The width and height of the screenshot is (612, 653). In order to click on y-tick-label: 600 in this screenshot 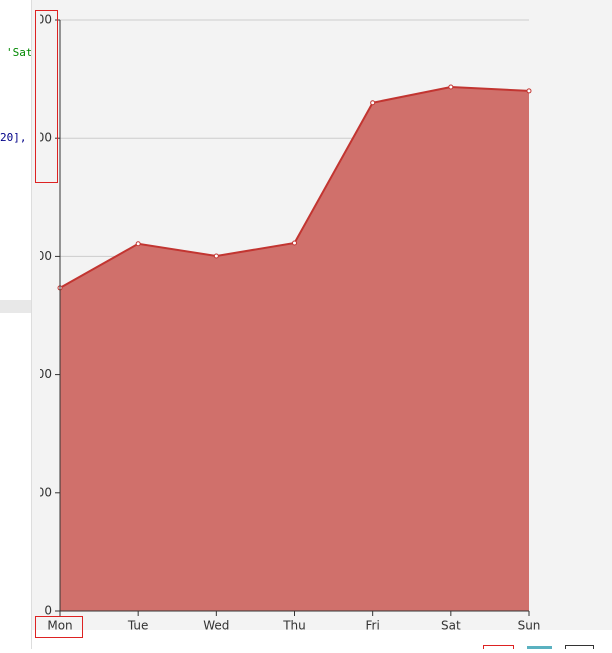, I will do `click(40, 374)`.